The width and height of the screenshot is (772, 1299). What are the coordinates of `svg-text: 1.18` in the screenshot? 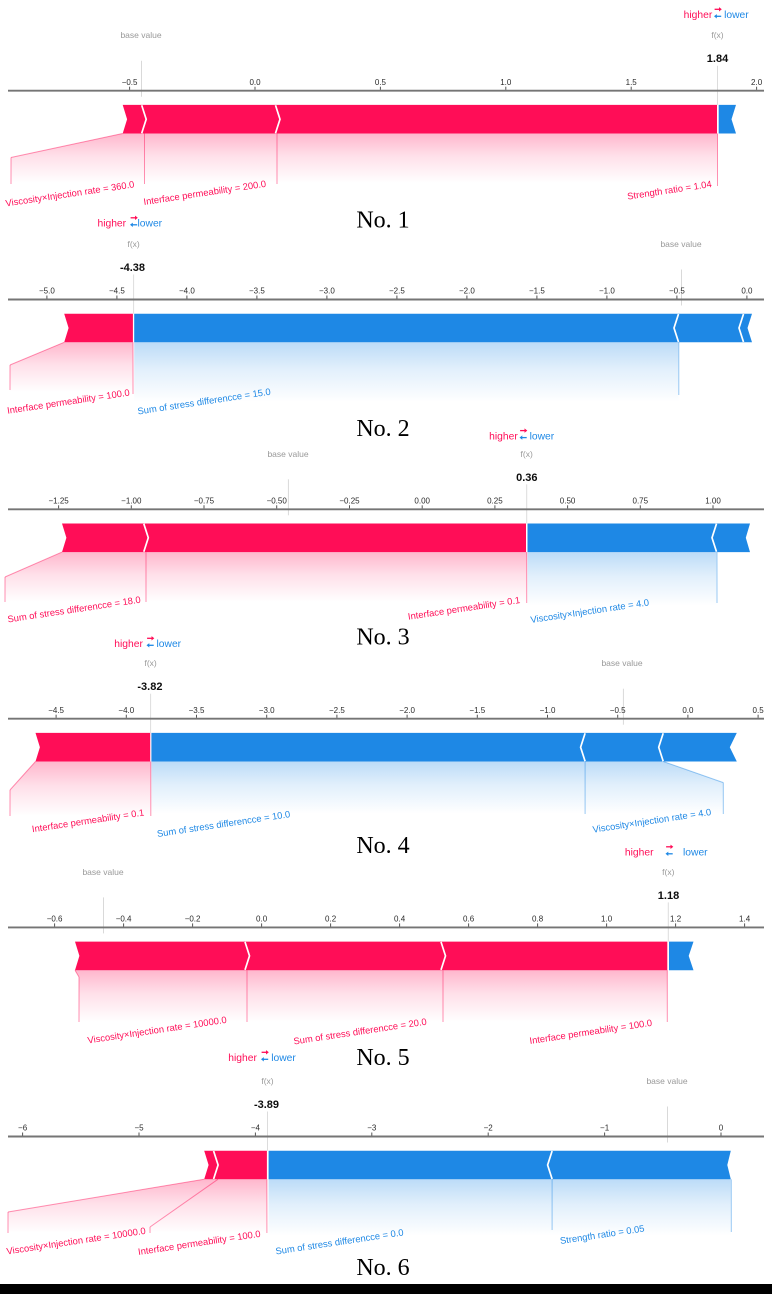 It's located at (668, 896).